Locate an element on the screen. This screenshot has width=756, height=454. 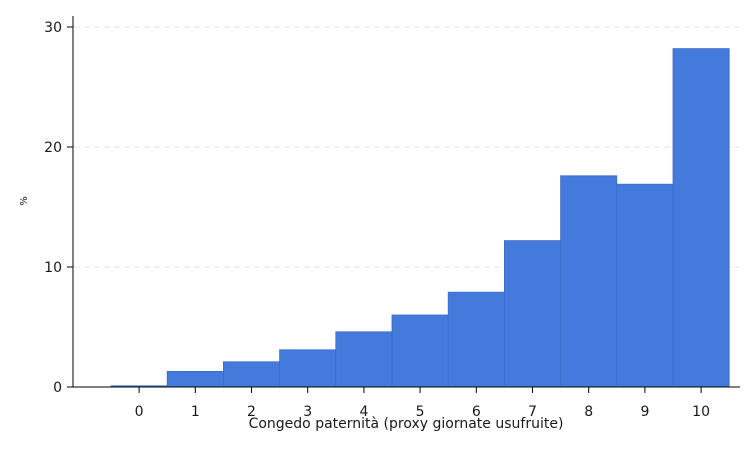
x-tick-label: 5 is located at coordinates (420, 412).